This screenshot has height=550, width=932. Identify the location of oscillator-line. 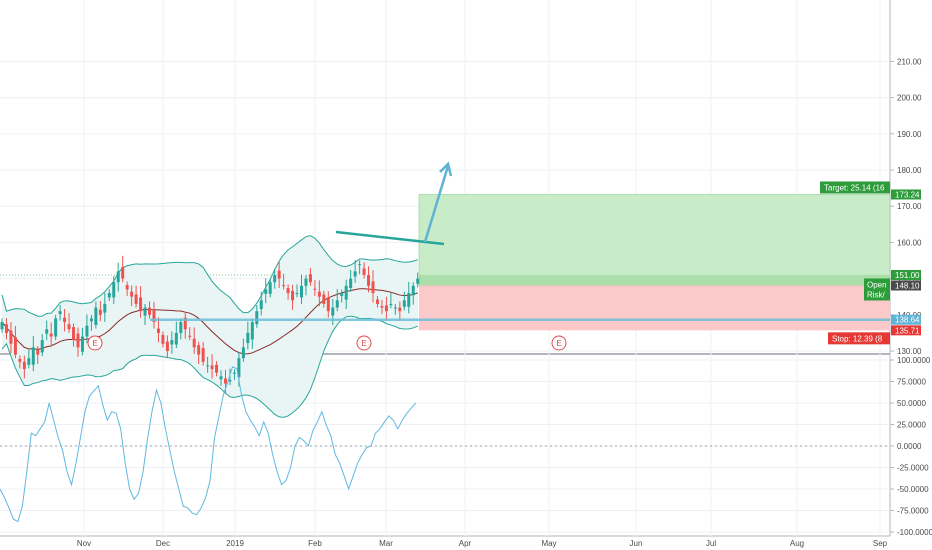
(208, 444).